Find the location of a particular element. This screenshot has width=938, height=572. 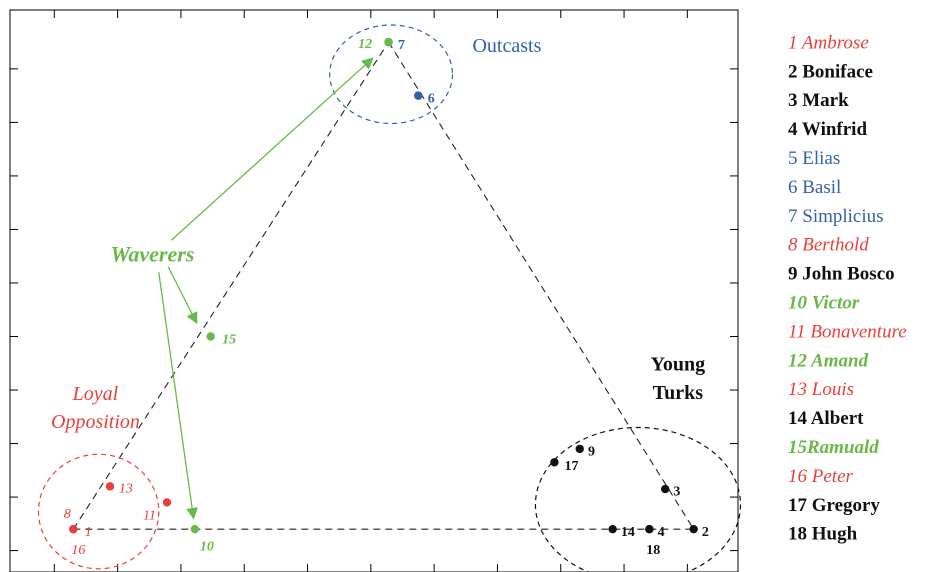

point-label-4: 4 is located at coordinates (661, 532).